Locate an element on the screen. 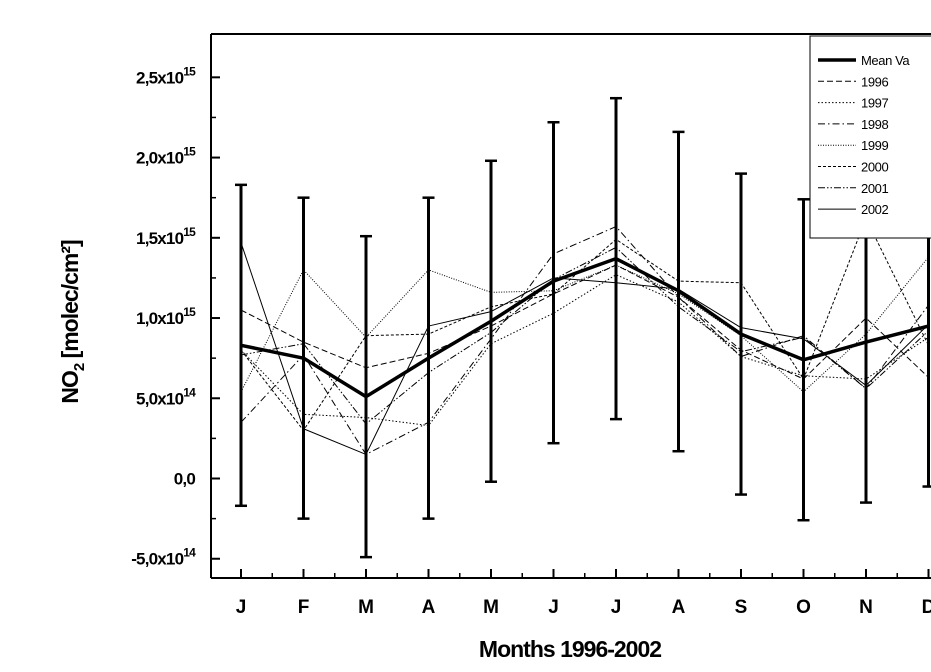 Image resolution: width=931 pixels, height=672 pixels. series-line-1996 is located at coordinates (584, 322).